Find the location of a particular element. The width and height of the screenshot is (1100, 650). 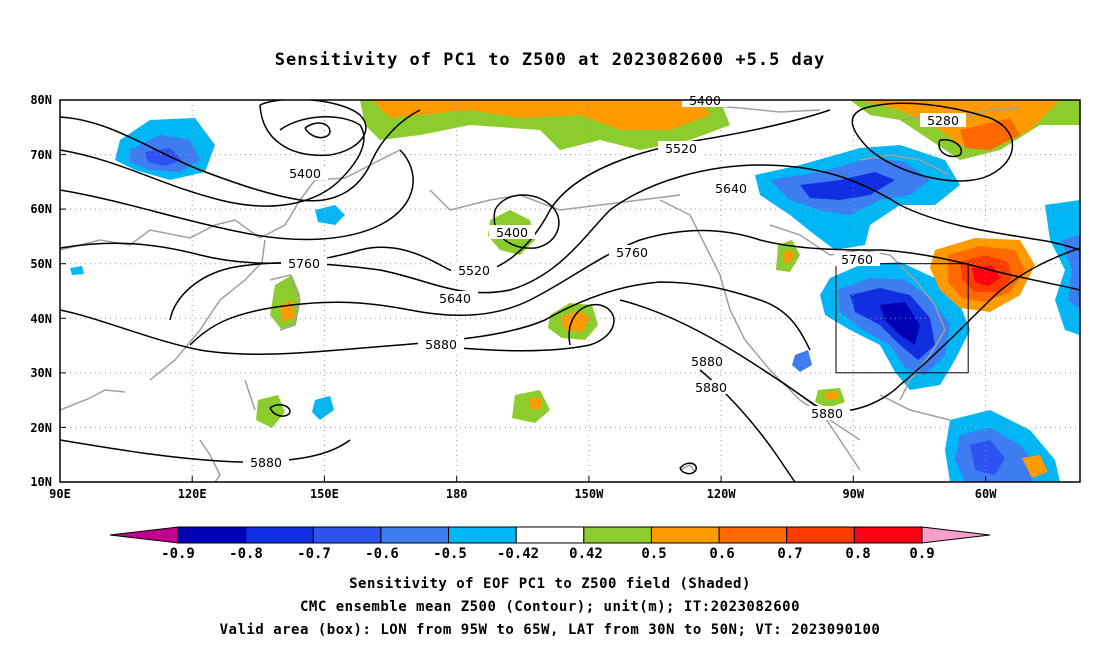

colorbar-label: -0.6 is located at coordinates (382, 554).